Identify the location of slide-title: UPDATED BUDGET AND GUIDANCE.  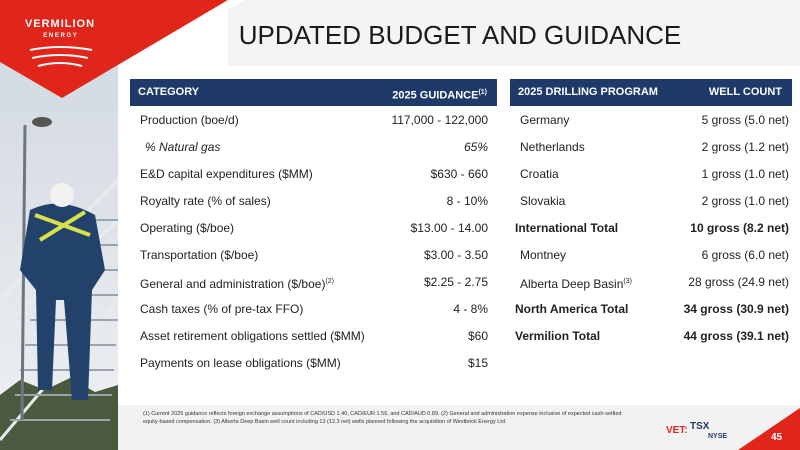
(460, 35).